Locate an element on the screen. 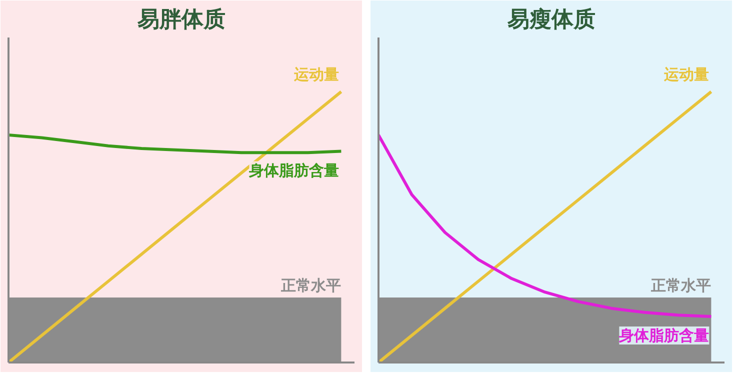 Image resolution: width=740 pixels, height=380 pixels. chart-title: 易瘦体质 is located at coordinates (551, 19).